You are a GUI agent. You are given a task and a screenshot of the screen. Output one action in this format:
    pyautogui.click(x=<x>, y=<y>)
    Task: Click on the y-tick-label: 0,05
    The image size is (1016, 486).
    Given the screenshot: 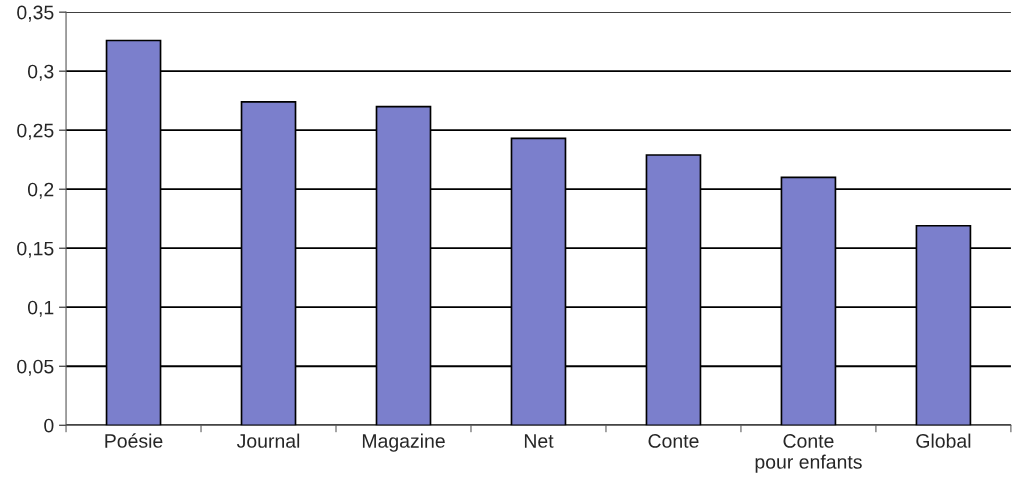 What is the action you would take?
    pyautogui.click(x=35, y=367)
    